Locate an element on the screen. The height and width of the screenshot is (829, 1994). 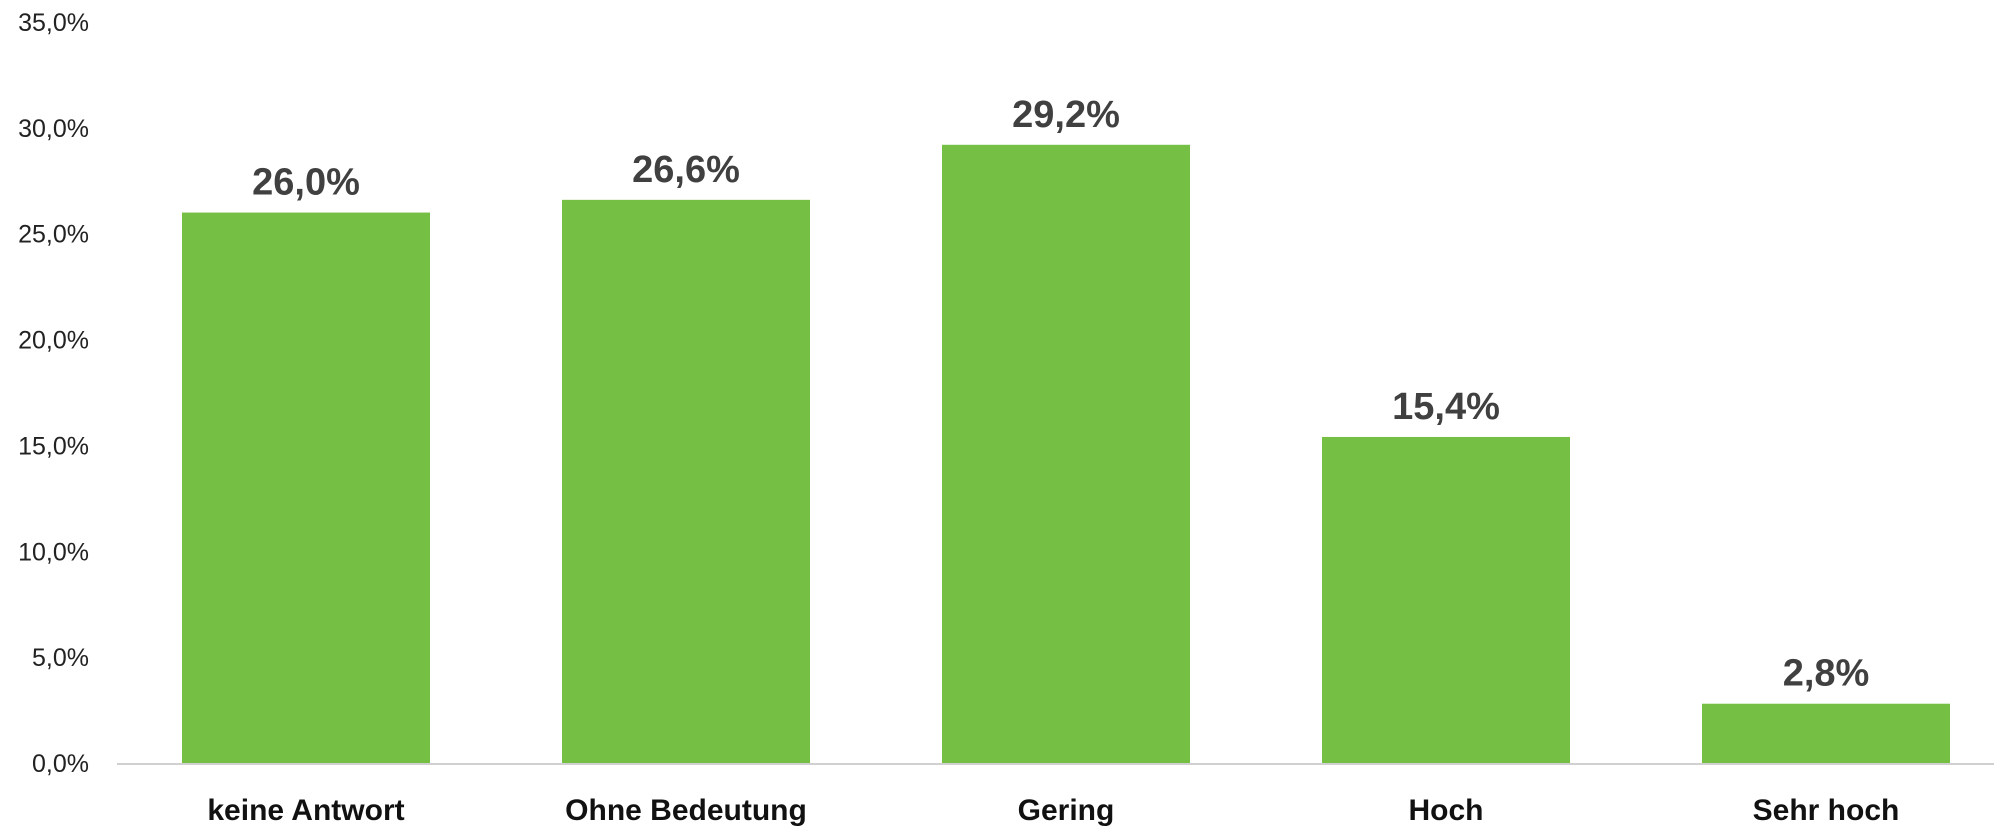
y-tick-label: 5,0% is located at coordinates (60, 658).